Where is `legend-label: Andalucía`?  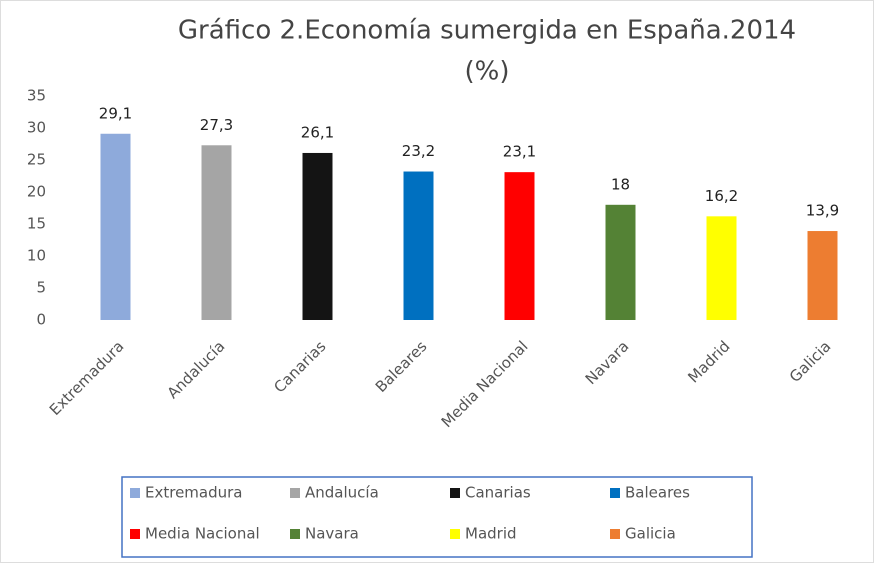 legend-label: Andalucía is located at coordinates (342, 493).